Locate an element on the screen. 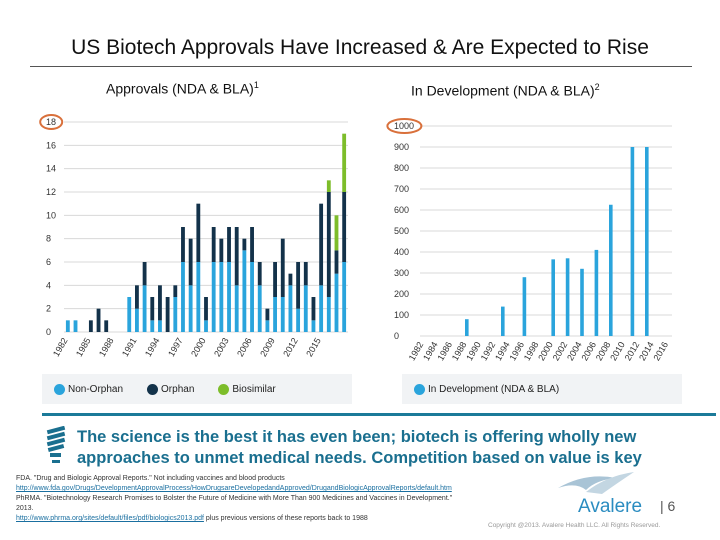  approvals-bar-1999-orphan is located at coordinates (198, 232).